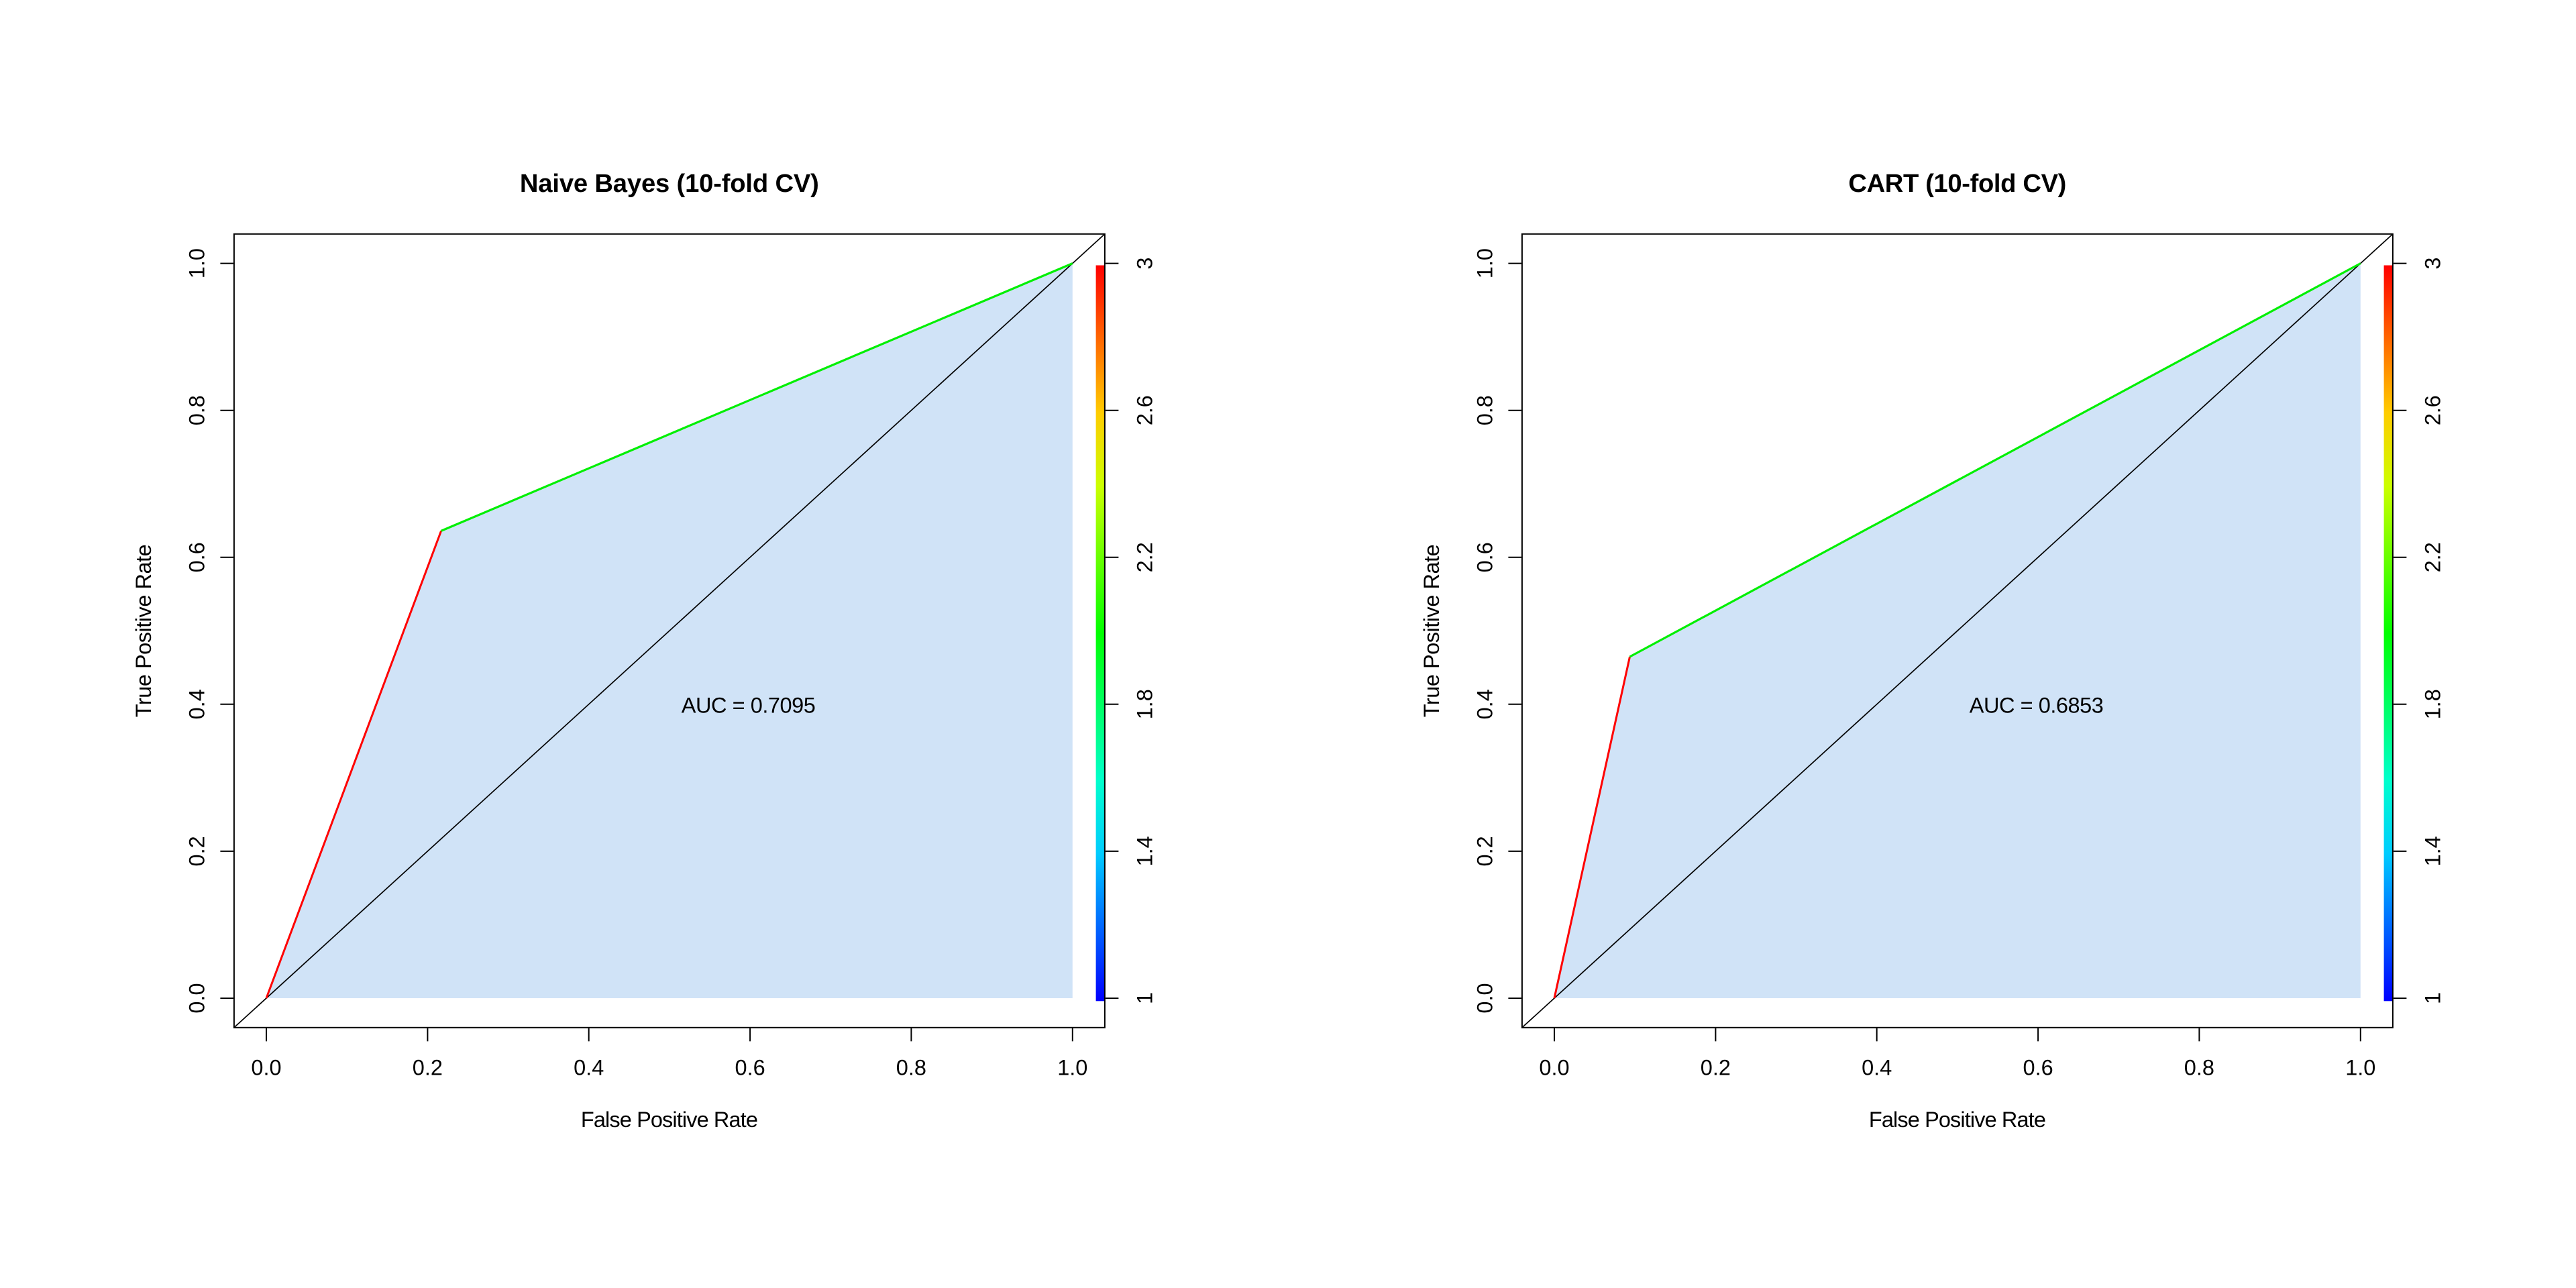  I want to click on svg-text: AUC = 0.6853, so click(2037, 706).